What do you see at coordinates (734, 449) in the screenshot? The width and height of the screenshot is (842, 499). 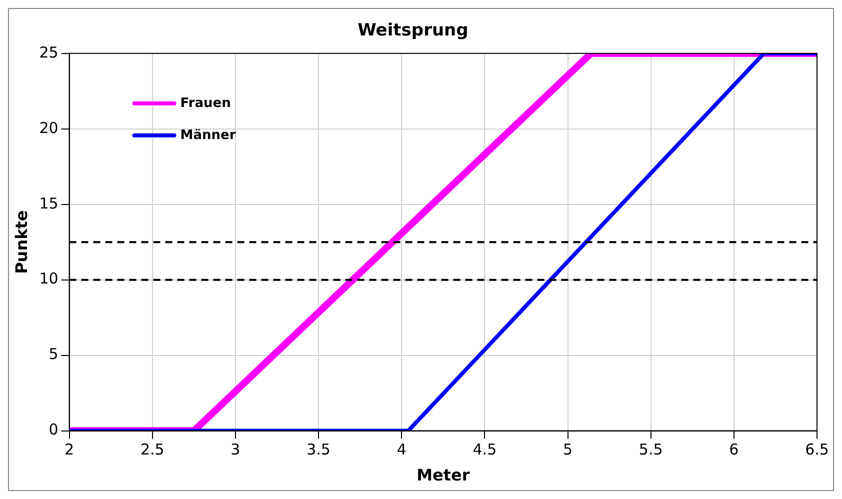 I see `x-tick-label: 6` at bounding box center [734, 449].